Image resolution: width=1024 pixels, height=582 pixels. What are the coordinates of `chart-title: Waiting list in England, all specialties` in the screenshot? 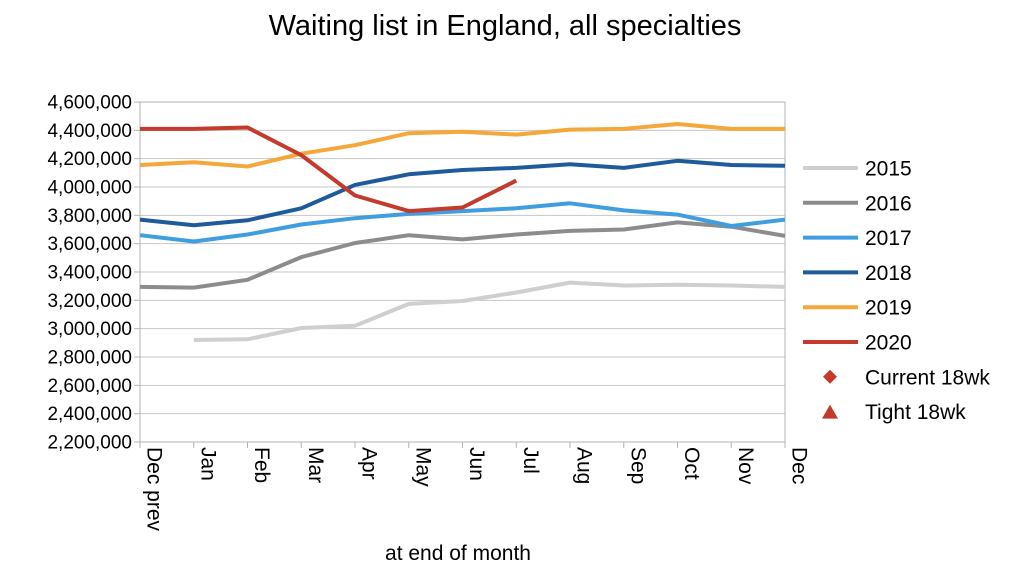 It's located at (505, 26).